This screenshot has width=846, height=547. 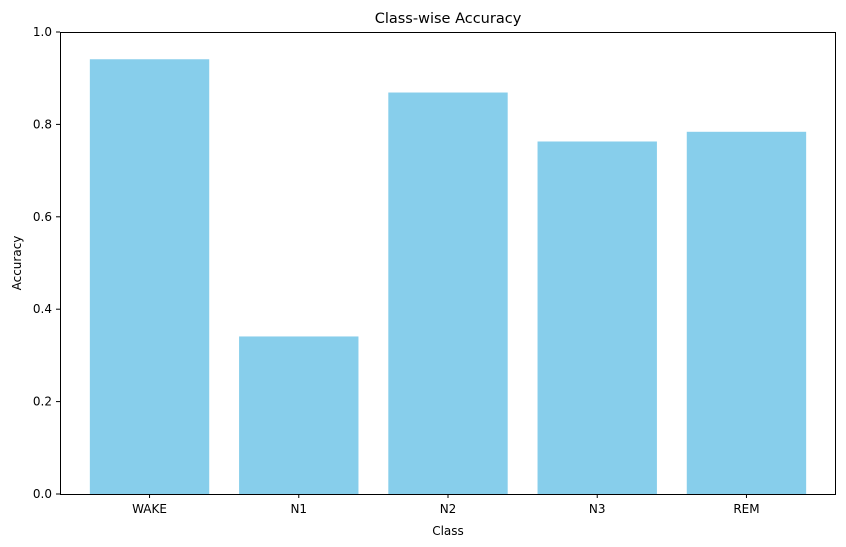 I want to click on y-tick-label: 0.8, so click(x=42, y=124).